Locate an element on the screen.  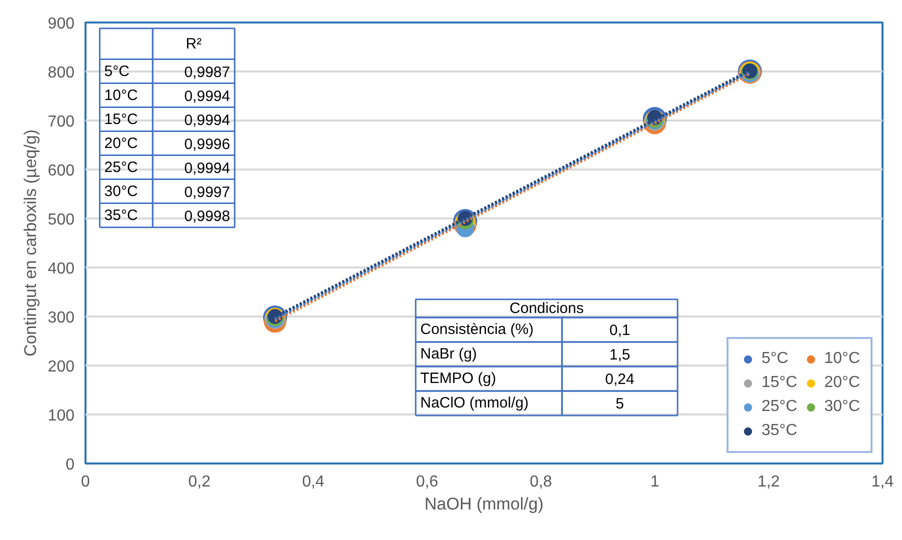
legend-label: 15°C is located at coordinates (780, 383).